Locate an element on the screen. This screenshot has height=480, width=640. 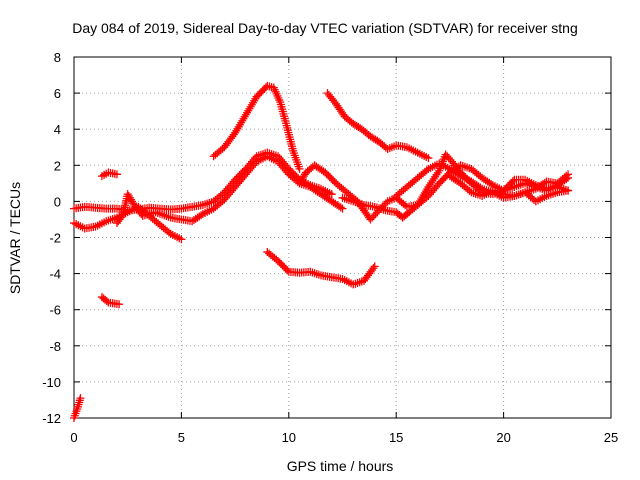
y-tick-label: -8 is located at coordinates (55, 346).